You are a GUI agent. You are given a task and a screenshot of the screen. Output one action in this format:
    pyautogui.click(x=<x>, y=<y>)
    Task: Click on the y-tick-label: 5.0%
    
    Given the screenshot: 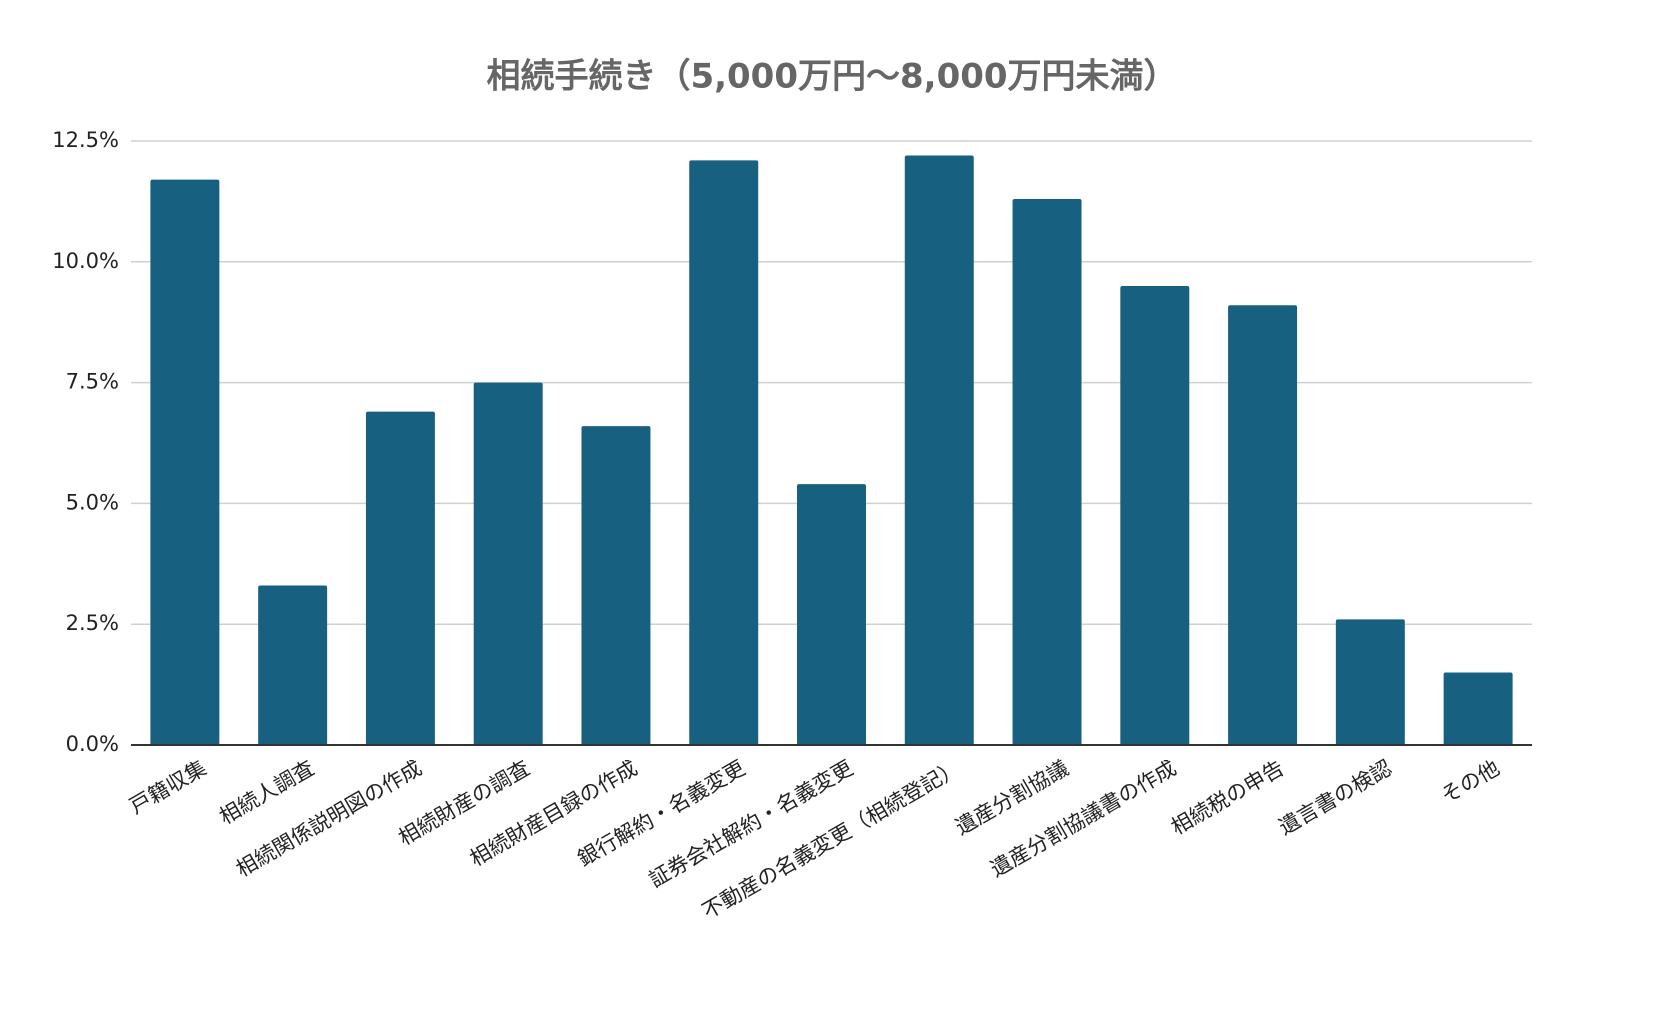 What is the action you would take?
    pyautogui.click(x=92, y=502)
    